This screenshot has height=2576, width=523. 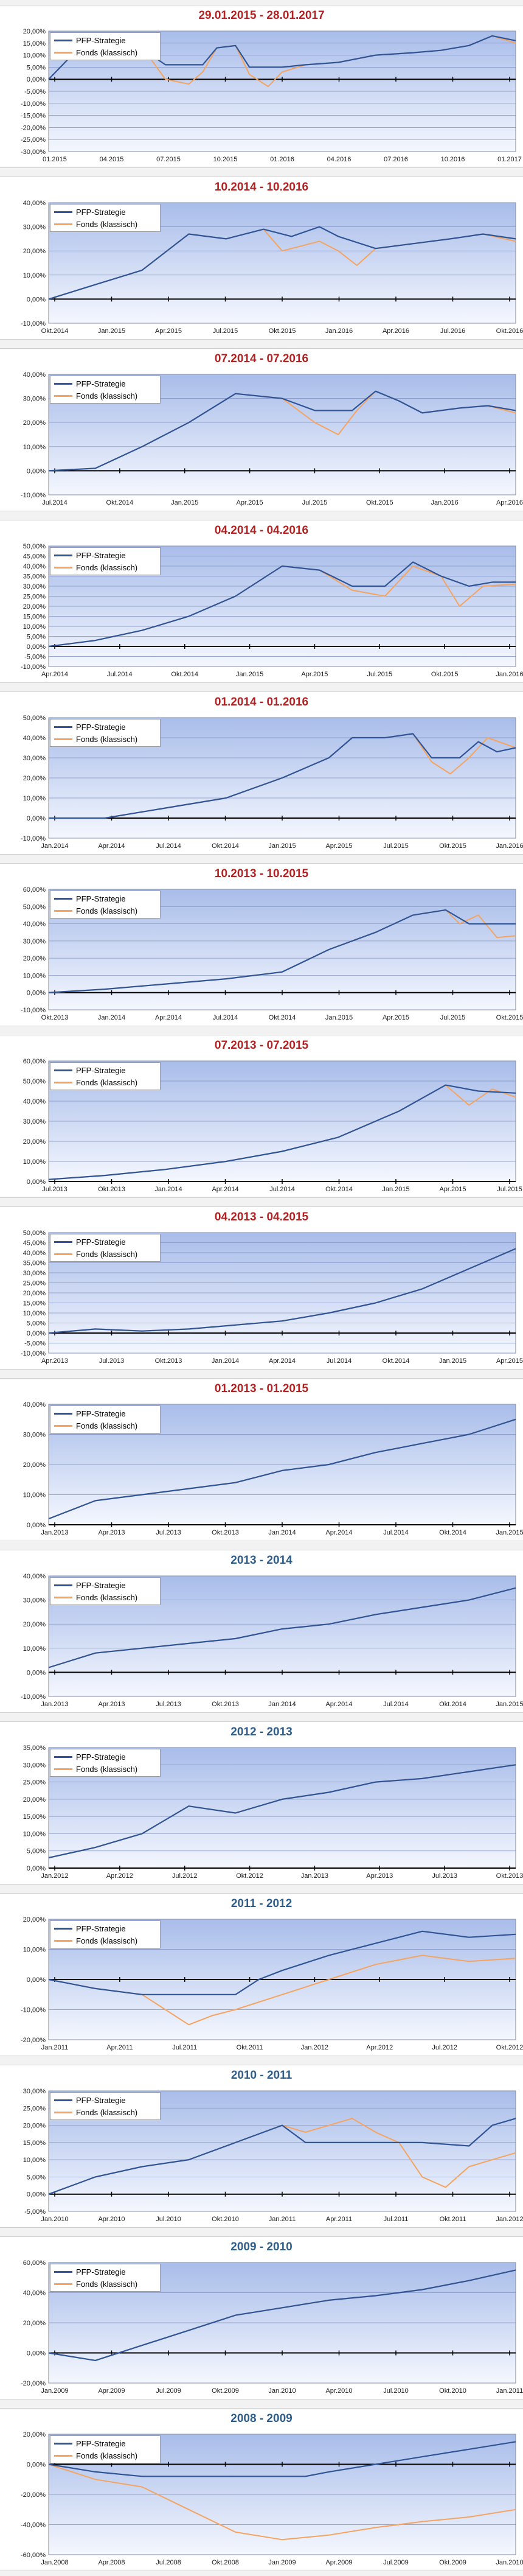 What do you see at coordinates (282, 2391) in the screenshot?
I see `x-tick-label: Jan.2010` at bounding box center [282, 2391].